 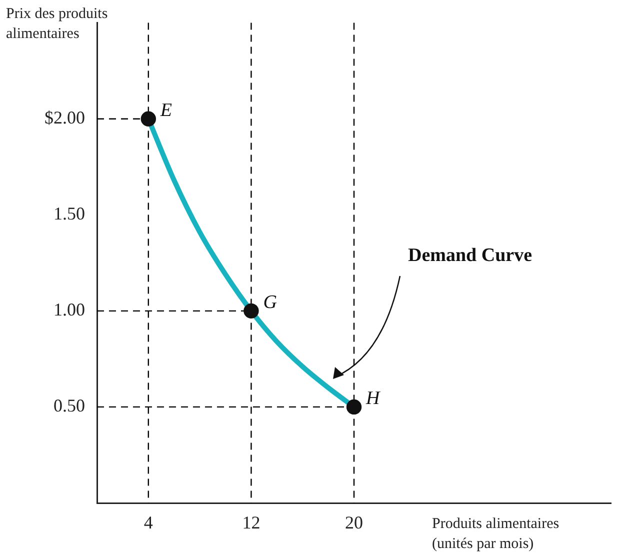 What do you see at coordinates (165, 110) in the screenshot?
I see `annotation: E` at bounding box center [165, 110].